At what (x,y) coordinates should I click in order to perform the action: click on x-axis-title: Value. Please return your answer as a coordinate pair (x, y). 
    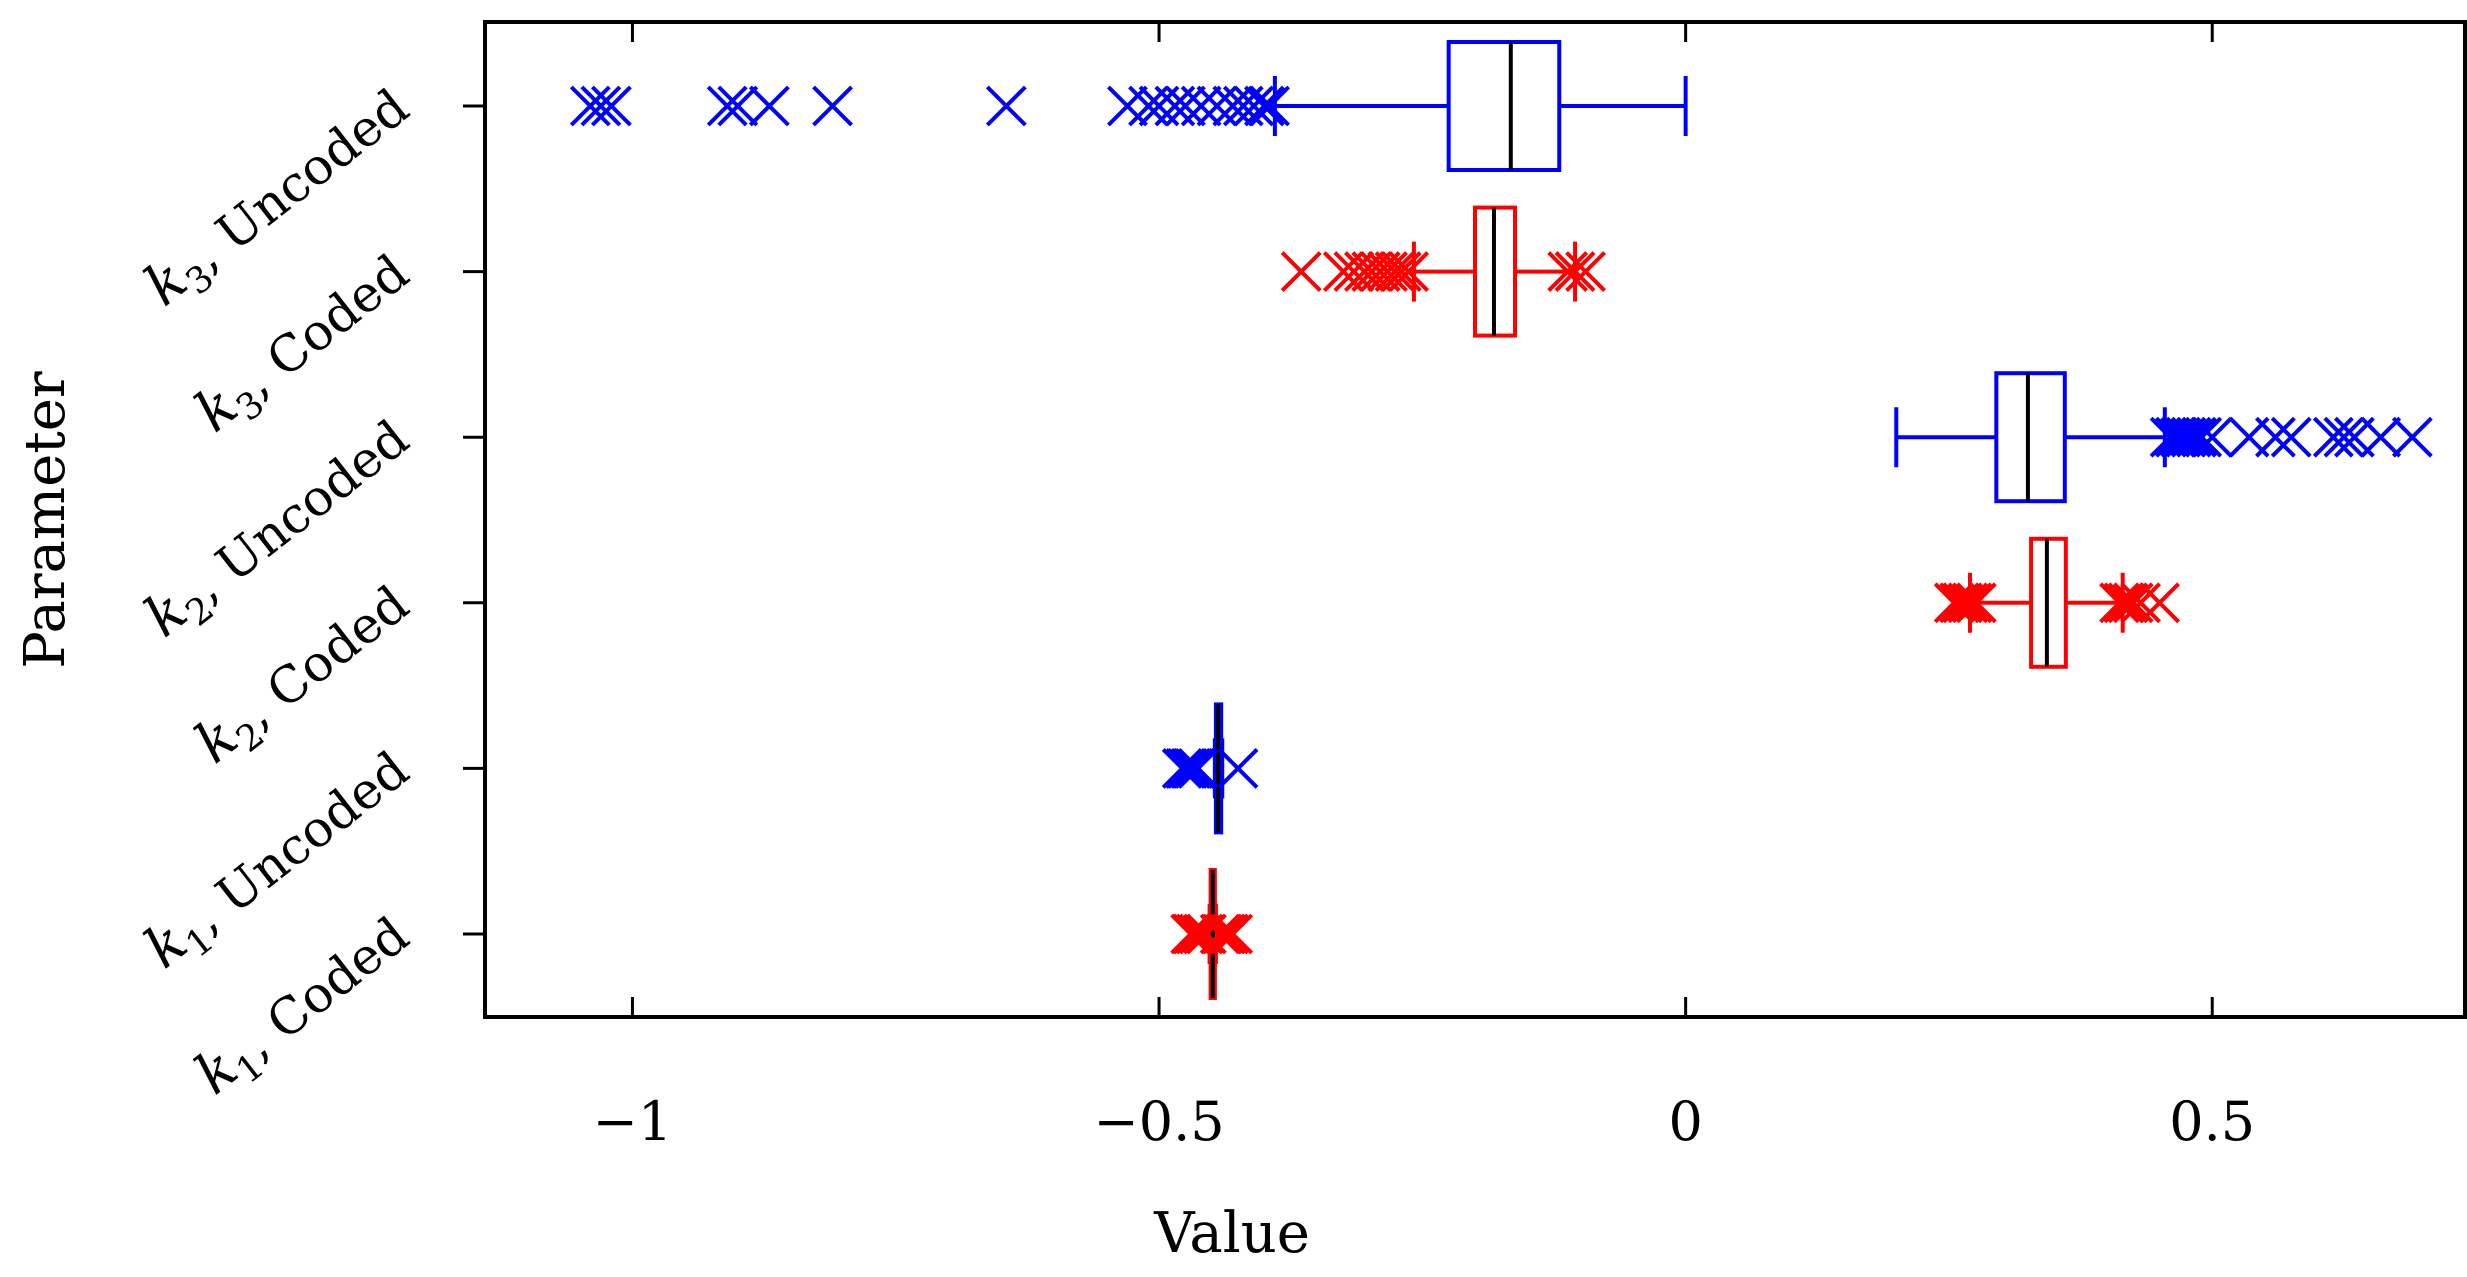
    Looking at the image, I should click on (1231, 1233).